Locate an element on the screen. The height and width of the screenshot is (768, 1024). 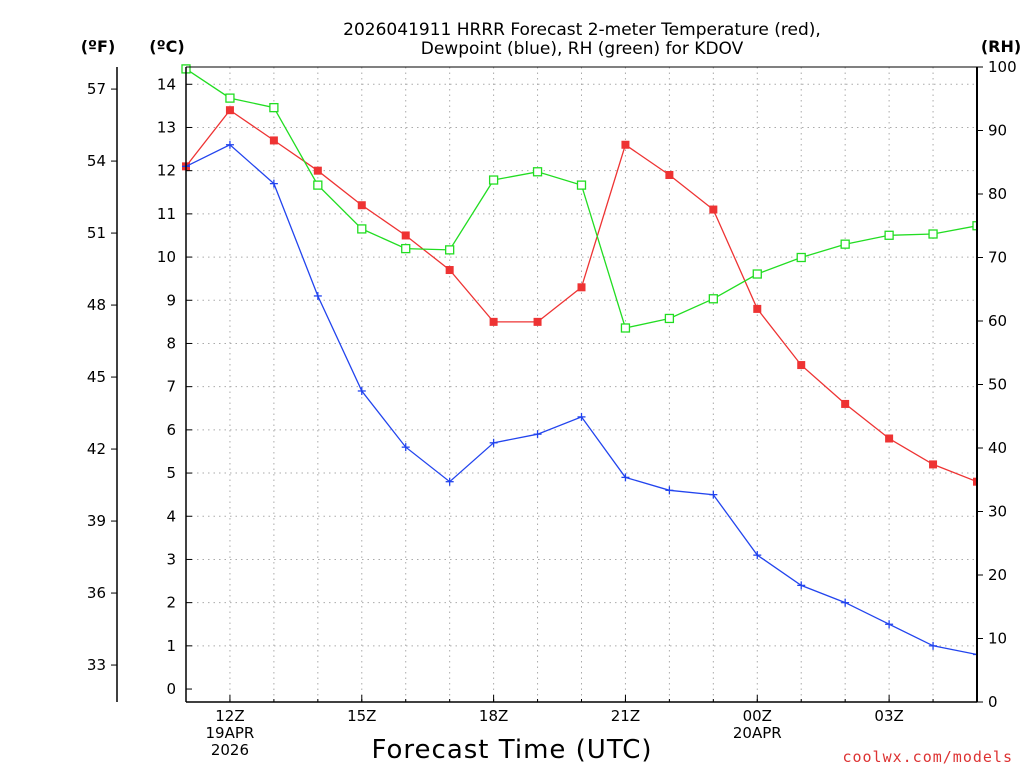
rh-tick-label: 10 is located at coordinates (997, 639).